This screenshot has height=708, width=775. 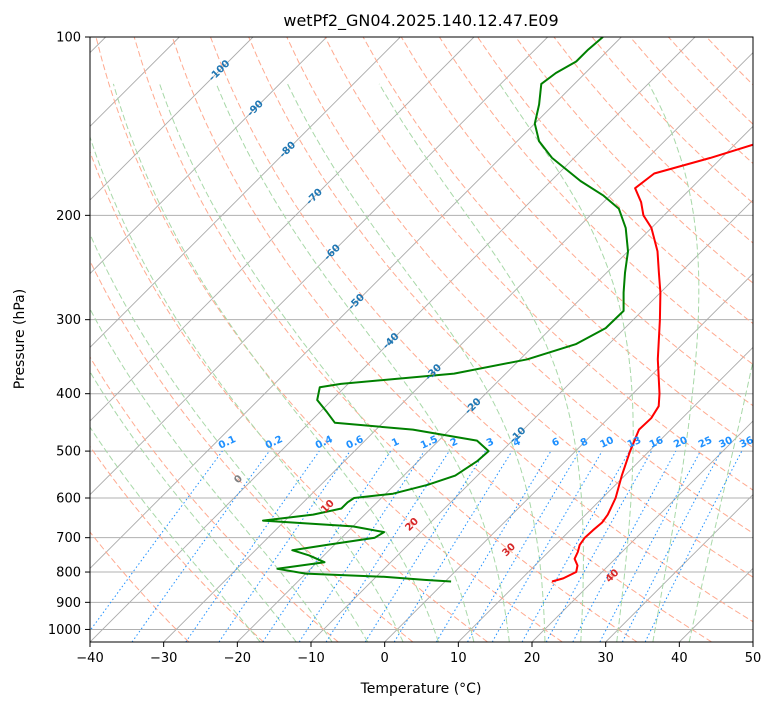 What do you see at coordinates (274, 442) in the screenshot?
I see `mixing-ratio-label: 0.2` at bounding box center [274, 442].